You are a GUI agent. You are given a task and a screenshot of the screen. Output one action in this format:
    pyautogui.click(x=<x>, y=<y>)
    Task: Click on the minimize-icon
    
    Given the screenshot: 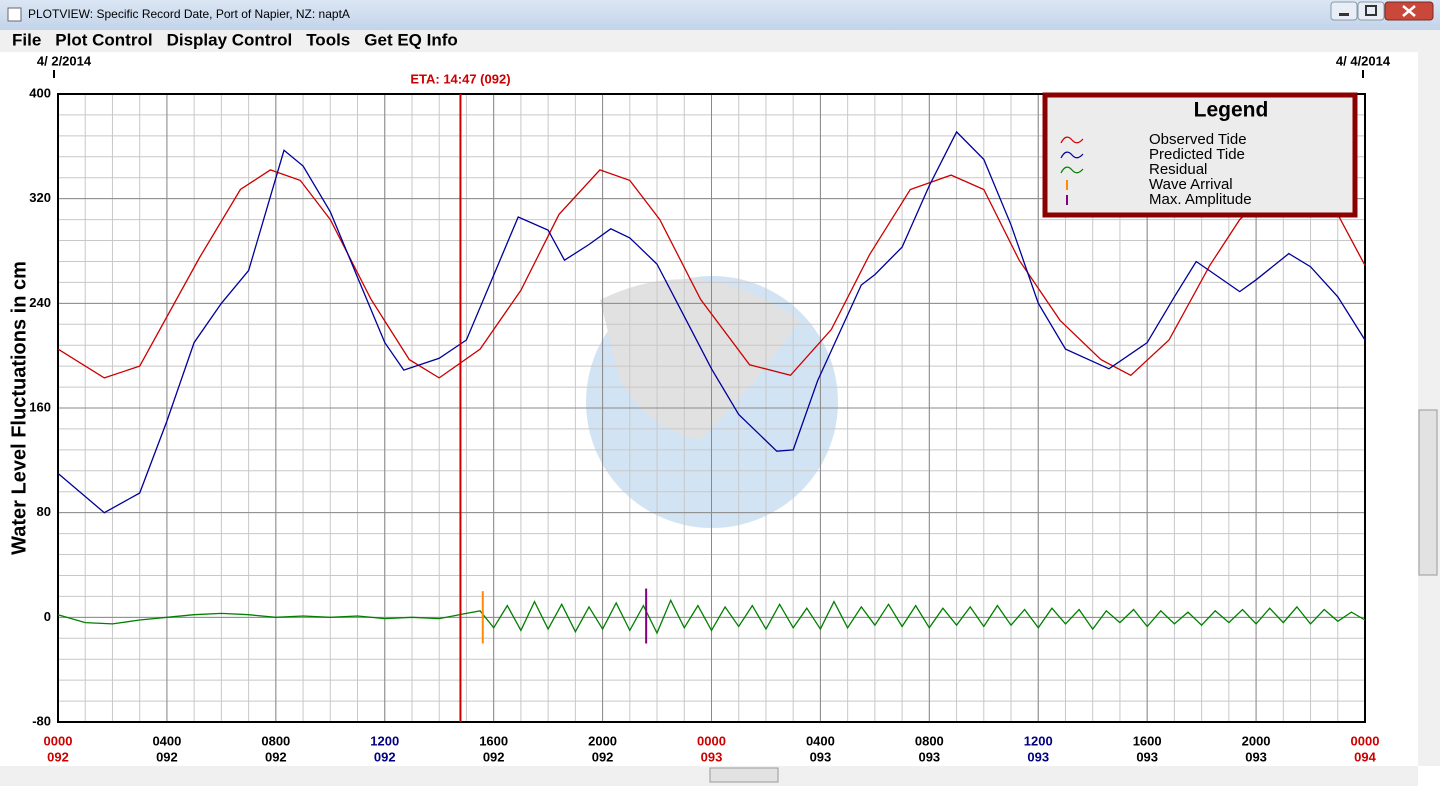 What is the action you would take?
    pyautogui.click(x=1344, y=14)
    